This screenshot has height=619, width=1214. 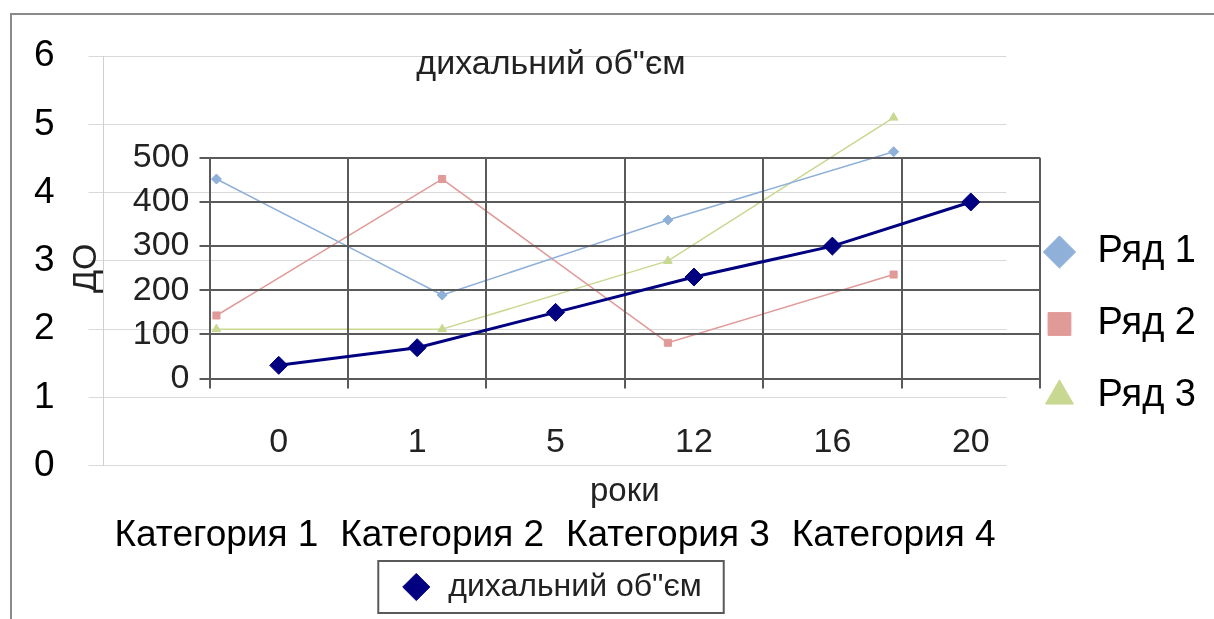 I want to click on chart-title: дихальний об"єм, so click(x=551, y=61).